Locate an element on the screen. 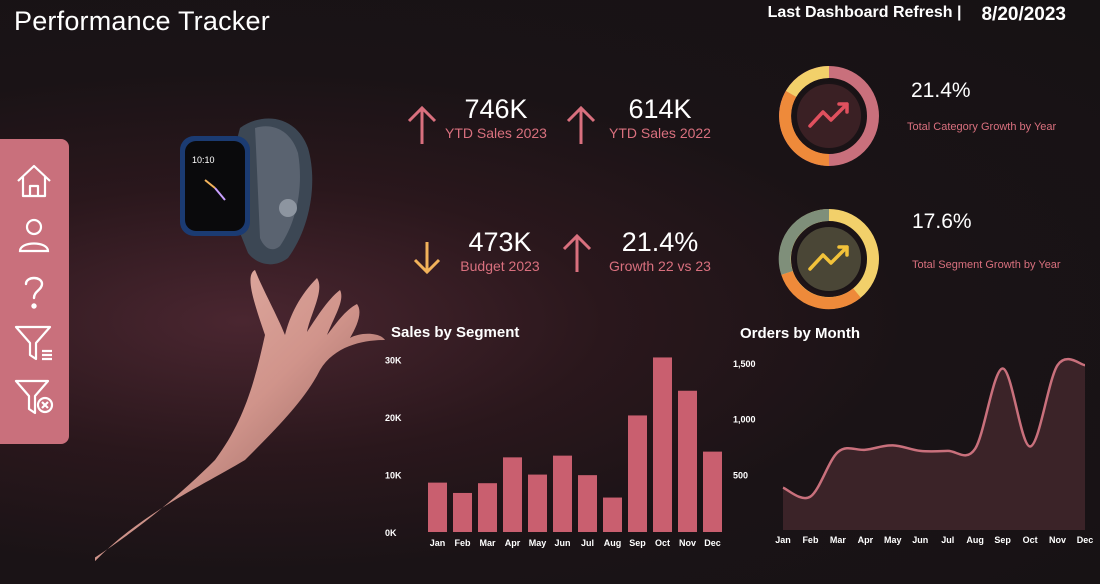  kpi-growth: 21.4% Growth 22 vs 23 is located at coordinates (660, 251).